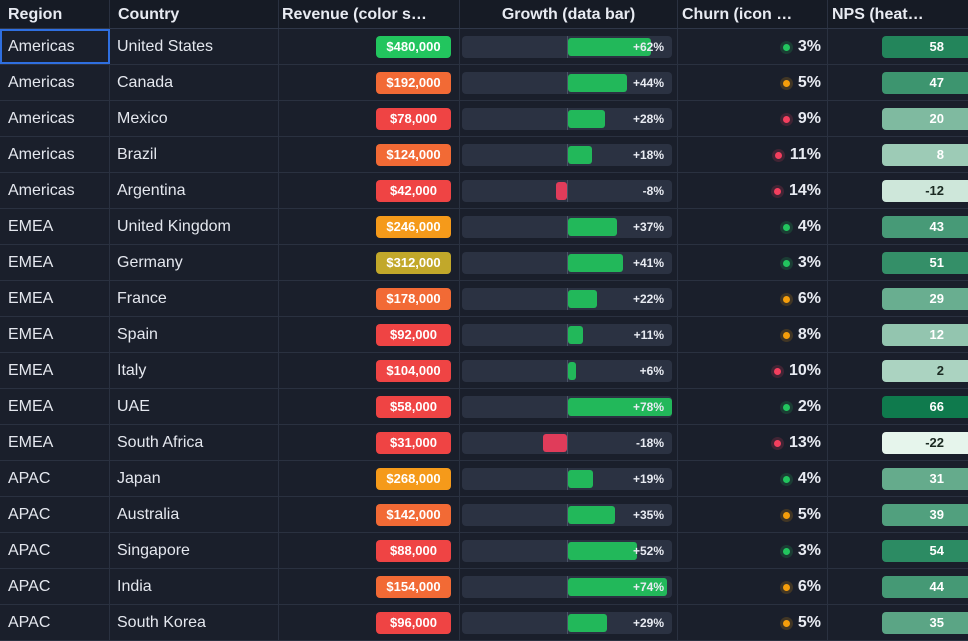  Describe the element at coordinates (369, 550) in the screenshot. I see `cell-revenue: $88,000` at that location.